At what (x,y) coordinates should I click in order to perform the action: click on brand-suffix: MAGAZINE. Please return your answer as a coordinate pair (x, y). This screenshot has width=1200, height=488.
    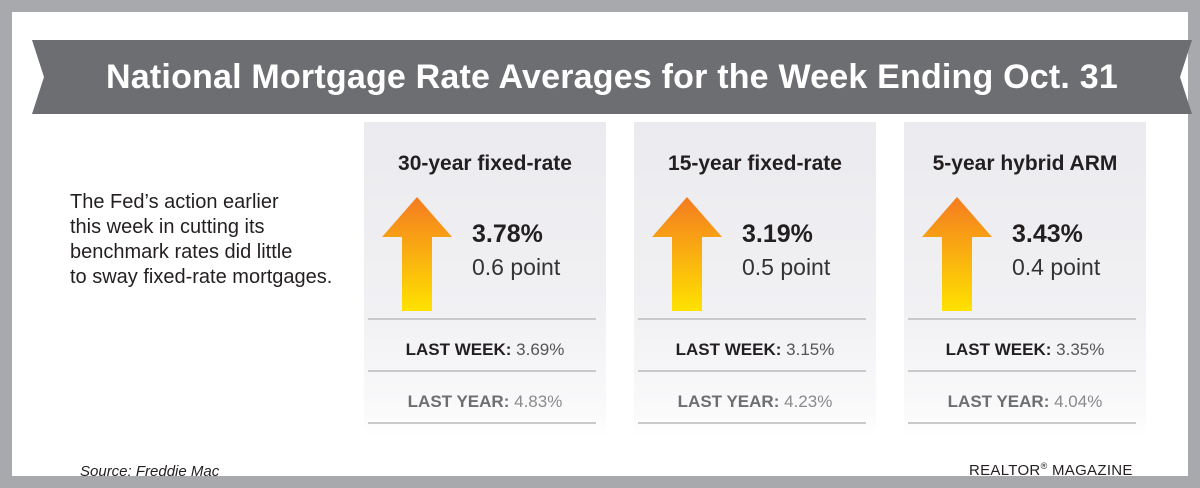
    Looking at the image, I should click on (1090, 470).